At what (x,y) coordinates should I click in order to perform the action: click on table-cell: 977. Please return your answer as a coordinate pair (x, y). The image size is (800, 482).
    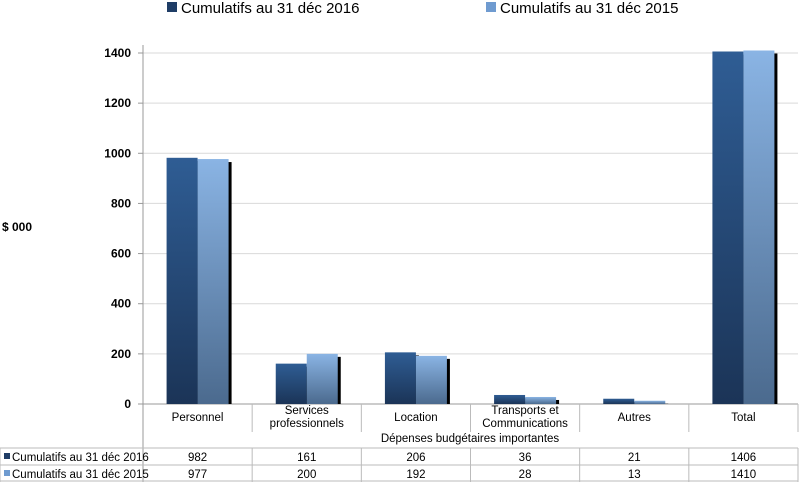
    Looking at the image, I should click on (197, 475).